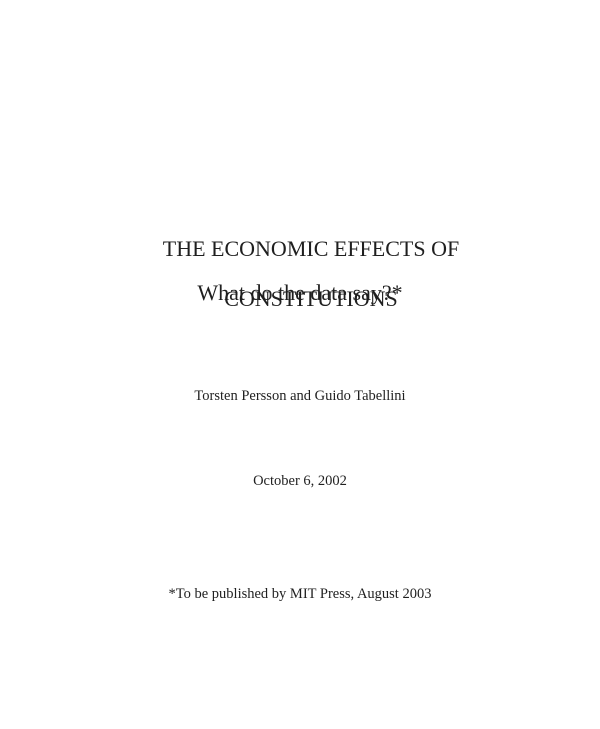 The width and height of the screenshot is (600, 729). I want to click on paper-title-line-2: CONSTITUTIONS, so click(311, 298).